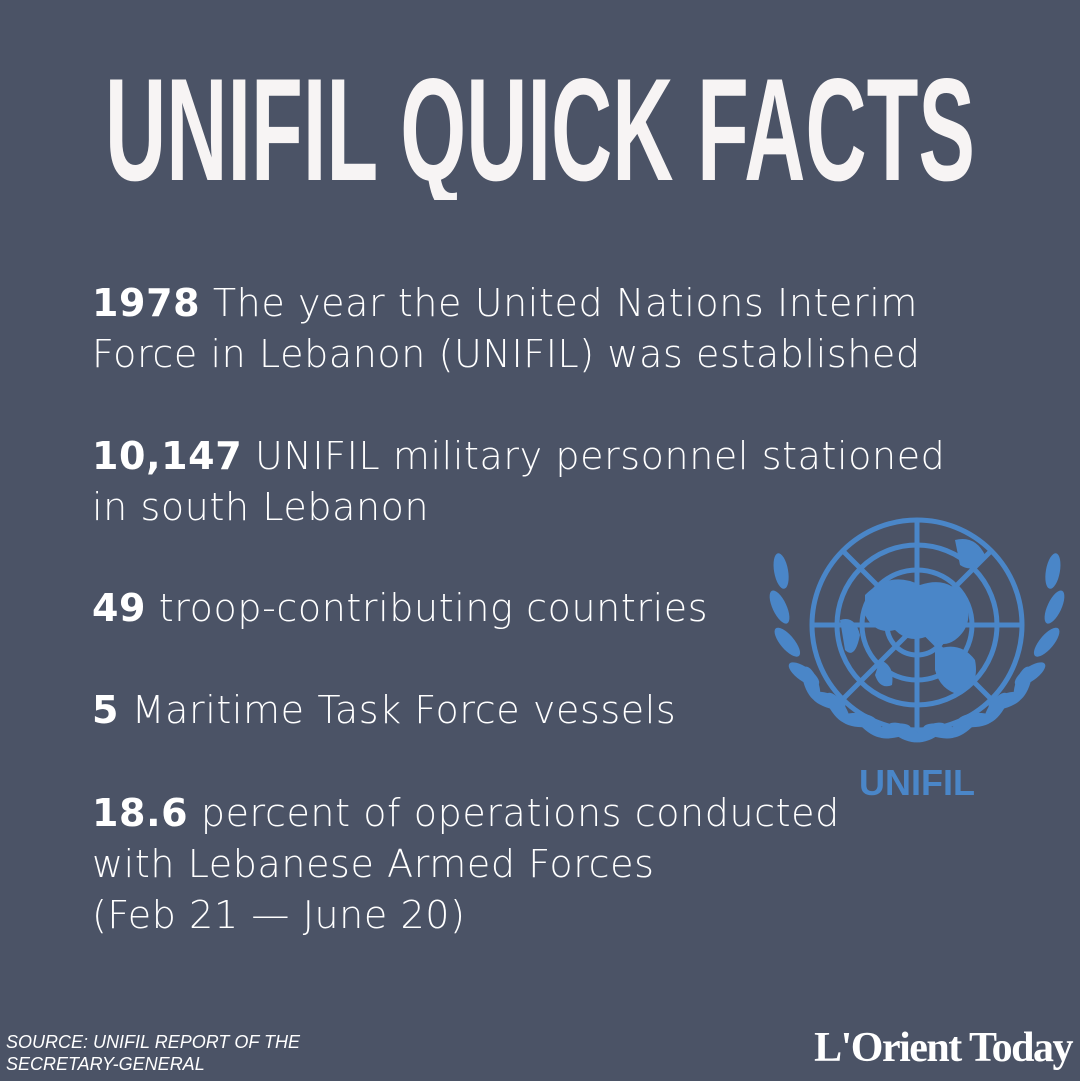  I want to click on logo-label: UNIFIL, so click(917, 782).